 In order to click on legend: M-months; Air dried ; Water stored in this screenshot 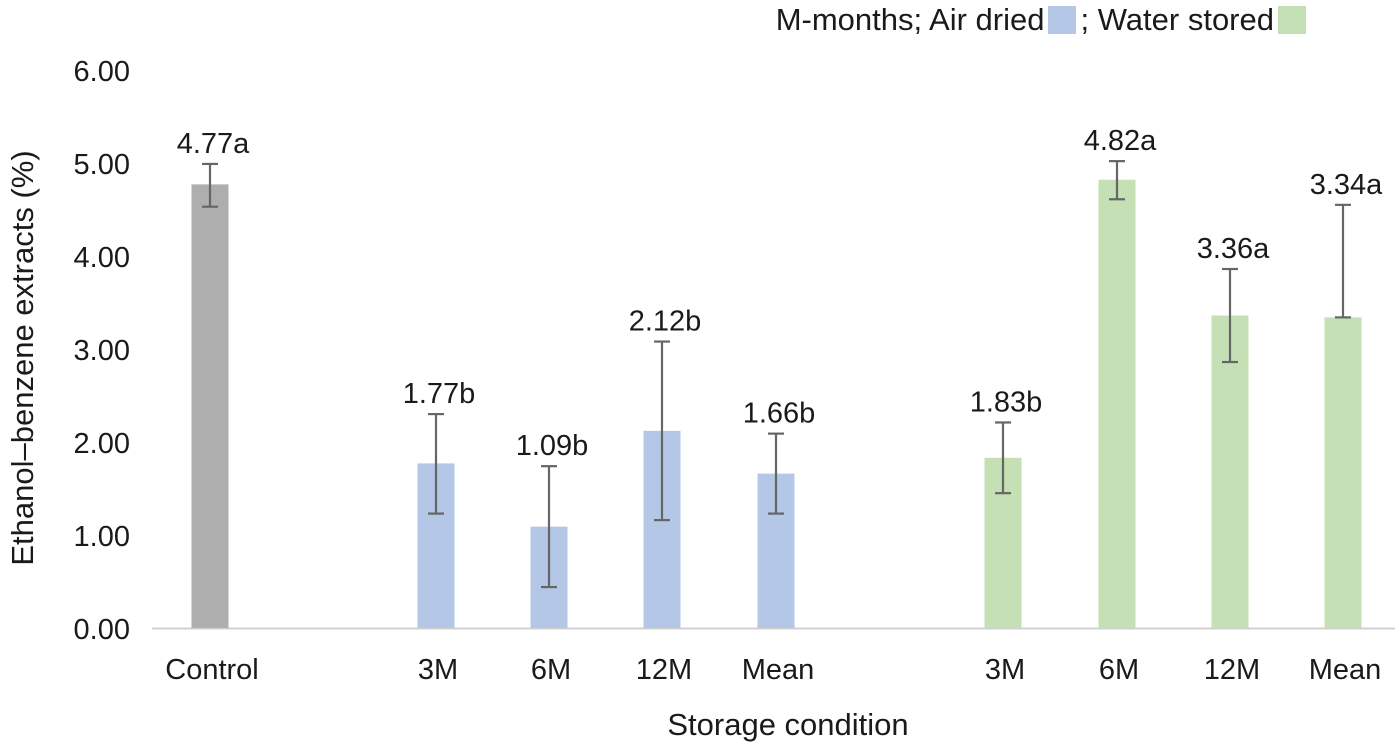, I will do `click(1043, 20)`.